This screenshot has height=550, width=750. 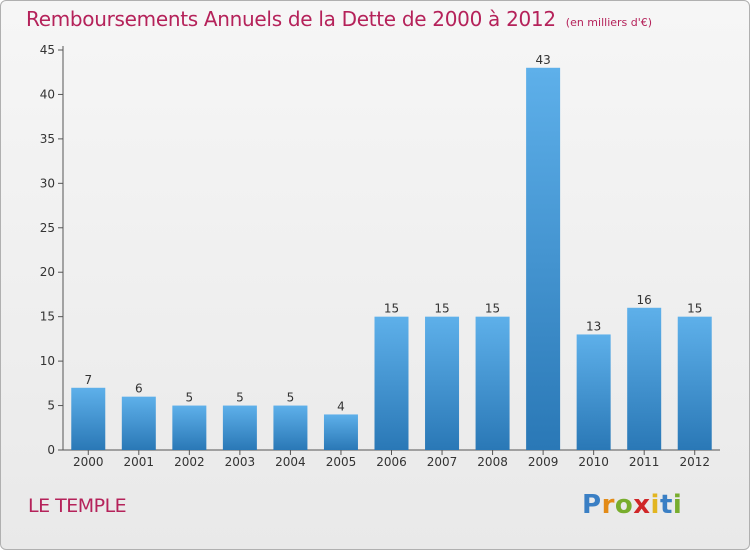 What do you see at coordinates (290, 462) in the screenshot?
I see `x-tick-label: 2004` at bounding box center [290, 462].